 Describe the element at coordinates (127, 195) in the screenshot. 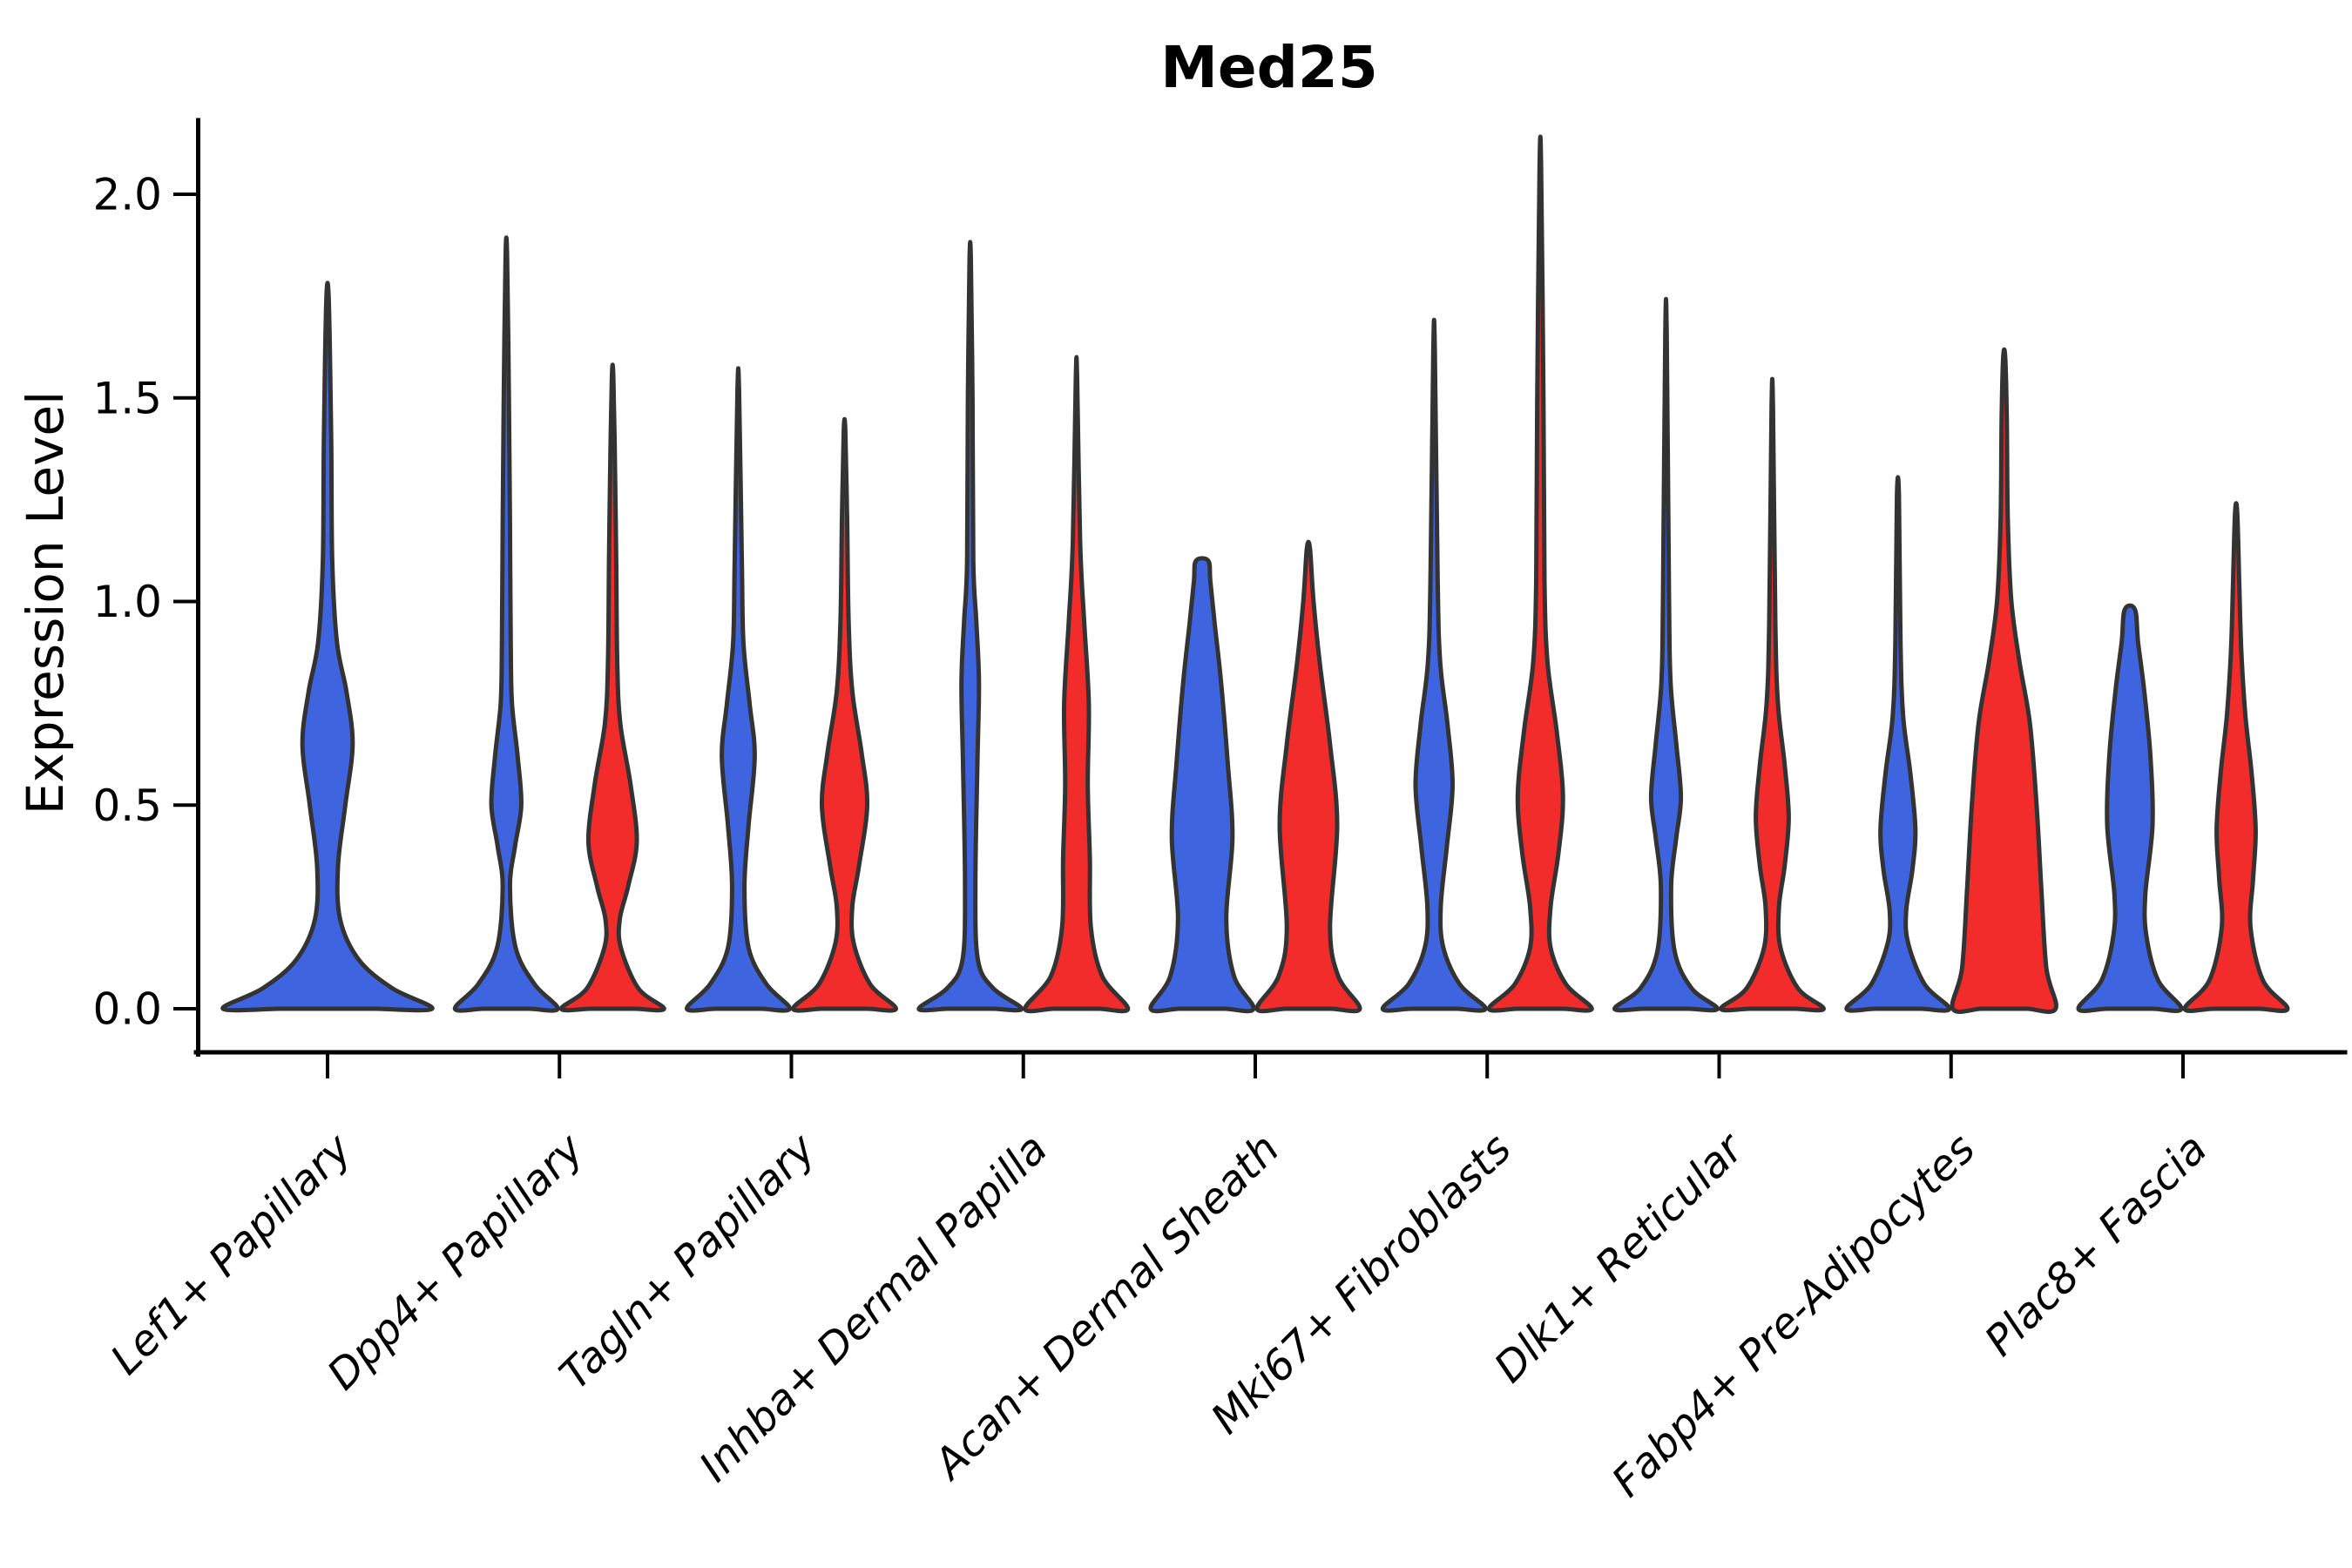

I see `y-tick-label: 2.0` at that location.